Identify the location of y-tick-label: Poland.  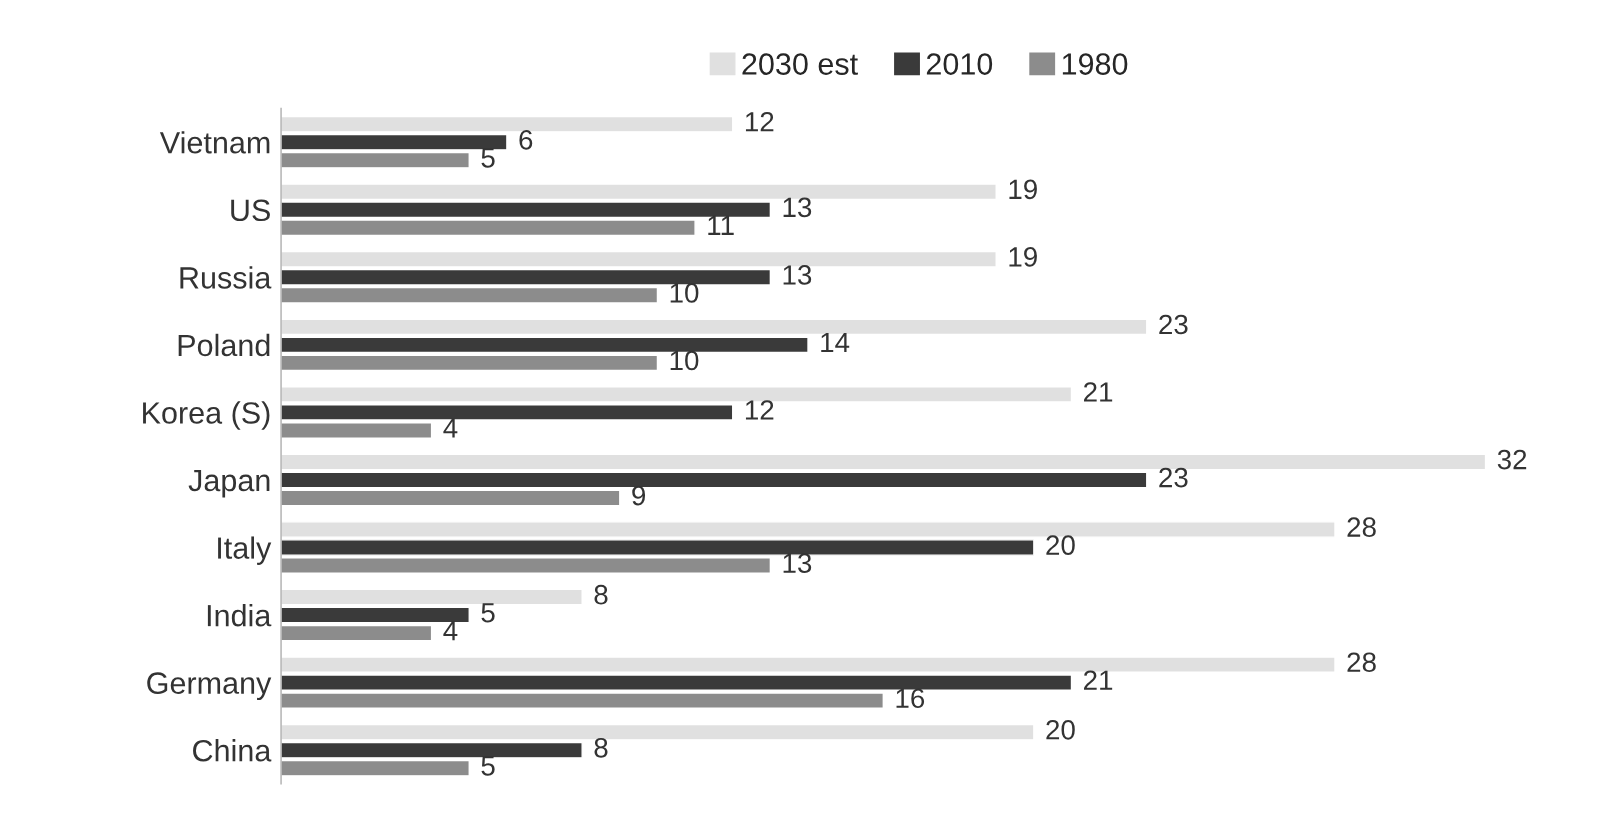
(224, 345).